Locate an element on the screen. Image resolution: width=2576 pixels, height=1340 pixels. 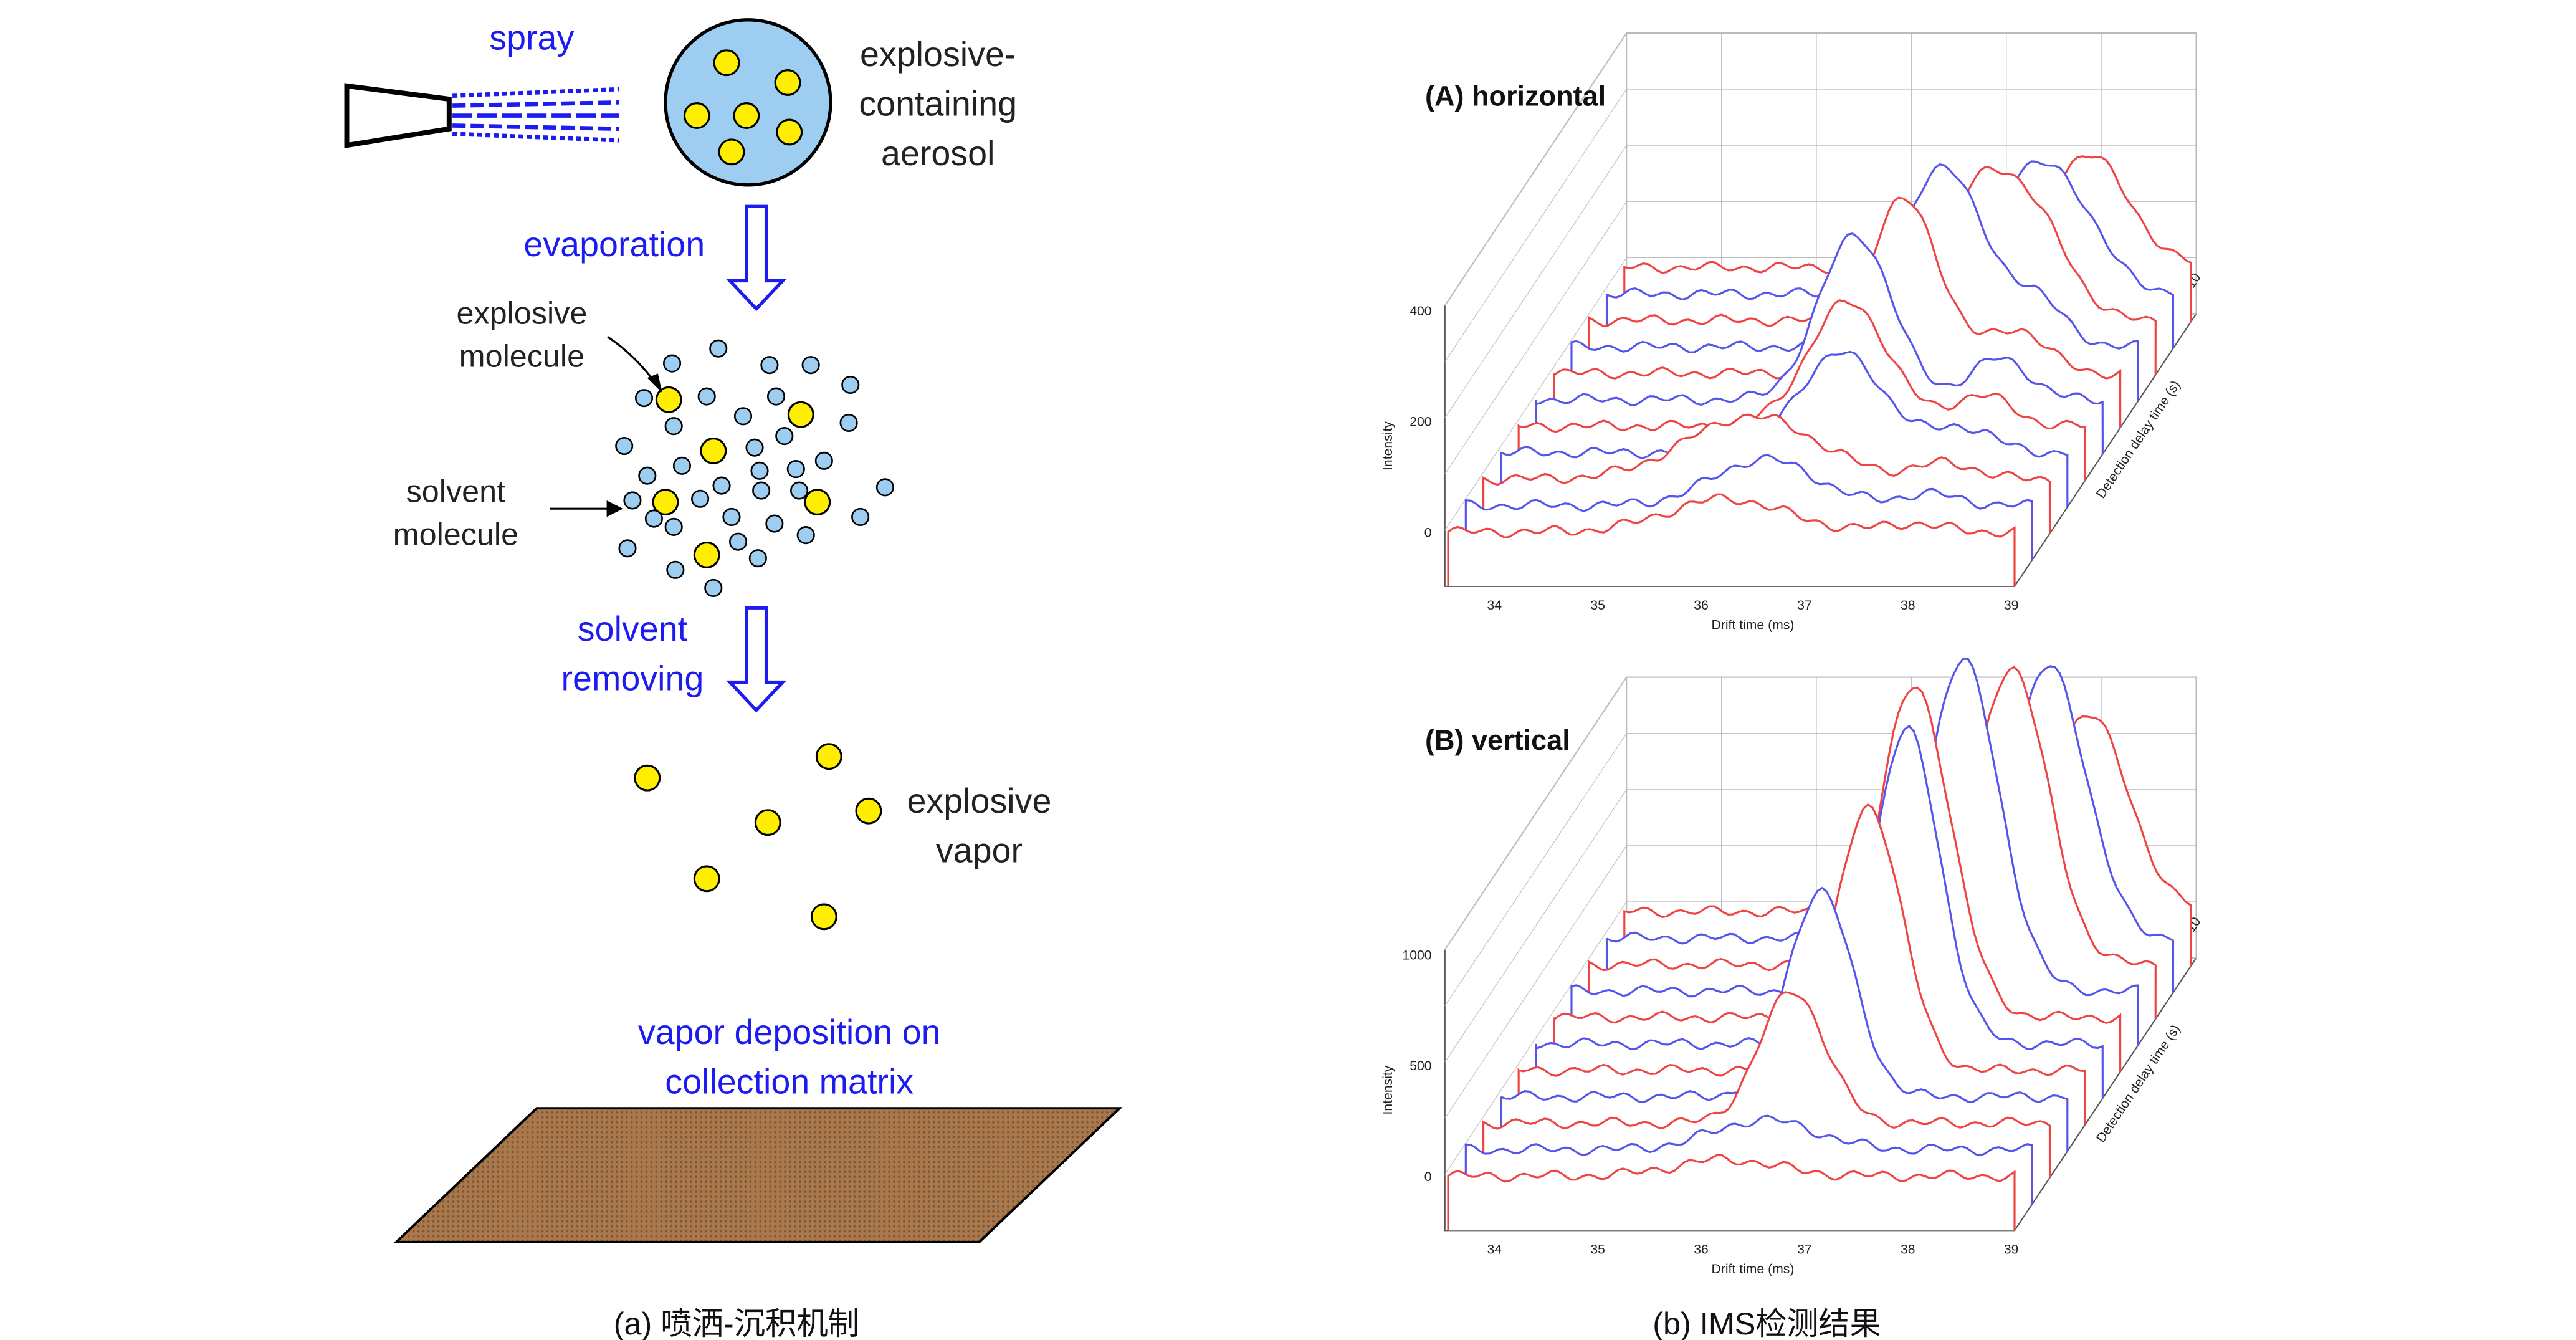
x-axis-label: Drift time (ms) is located at coordinates (1752, 1269).